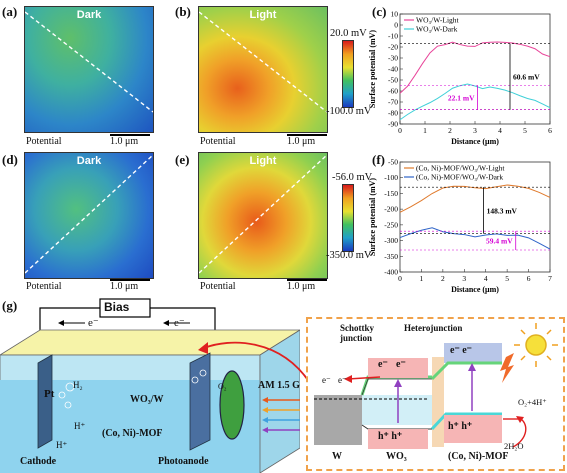 Image resolution: width=567 pixels, height=473 pixels. I want to click on h2-label: H₂, so click(78, 385).